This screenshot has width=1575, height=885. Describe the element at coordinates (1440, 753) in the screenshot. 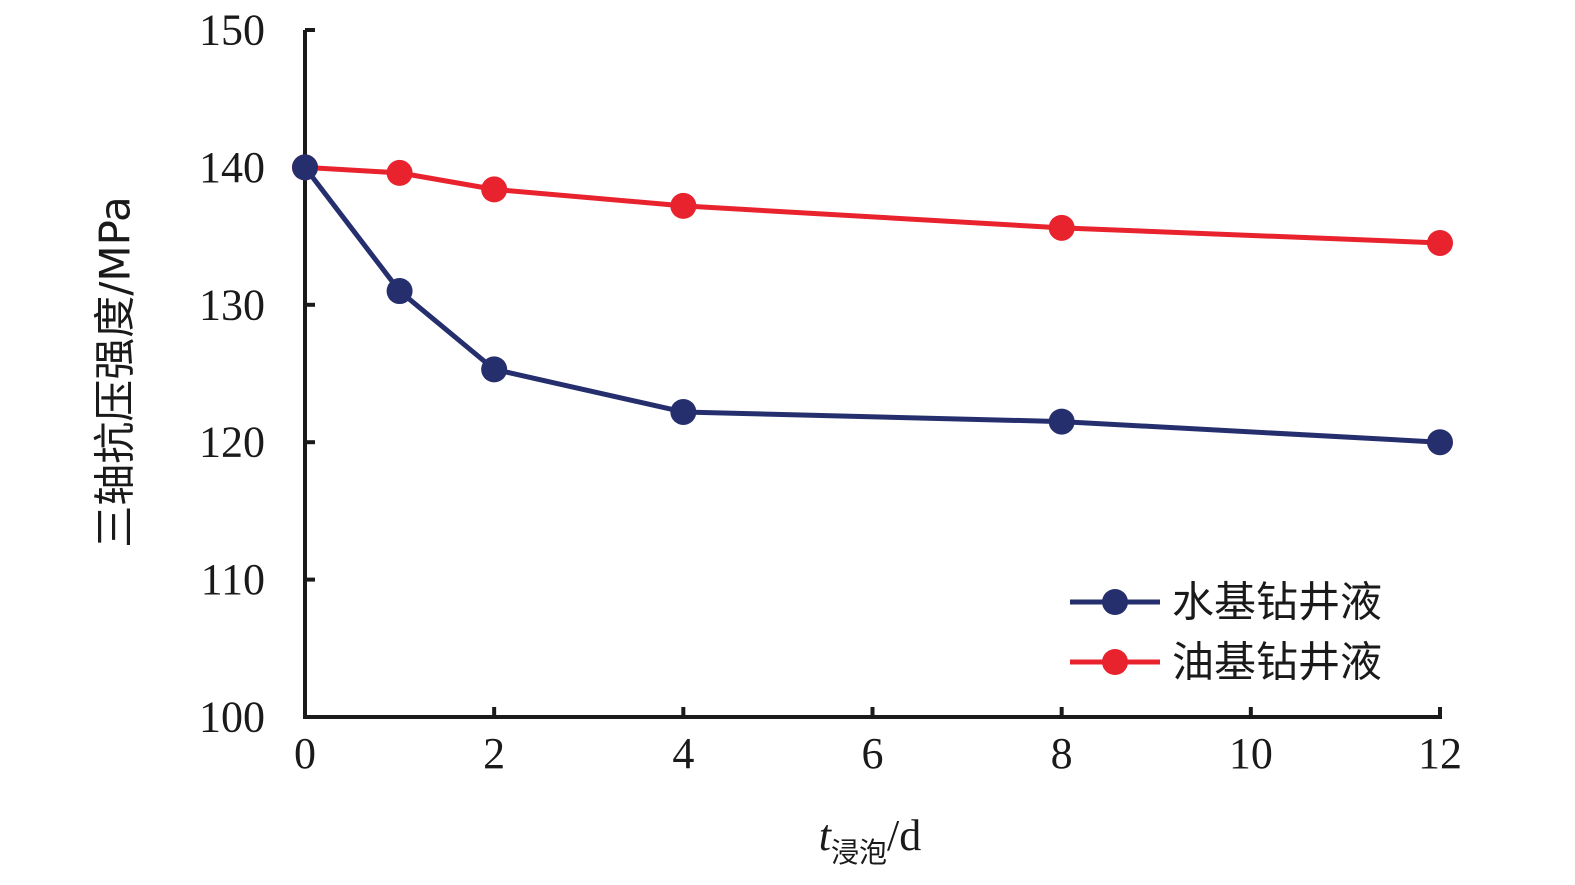

I see `x-tick-label: 12` at that location.